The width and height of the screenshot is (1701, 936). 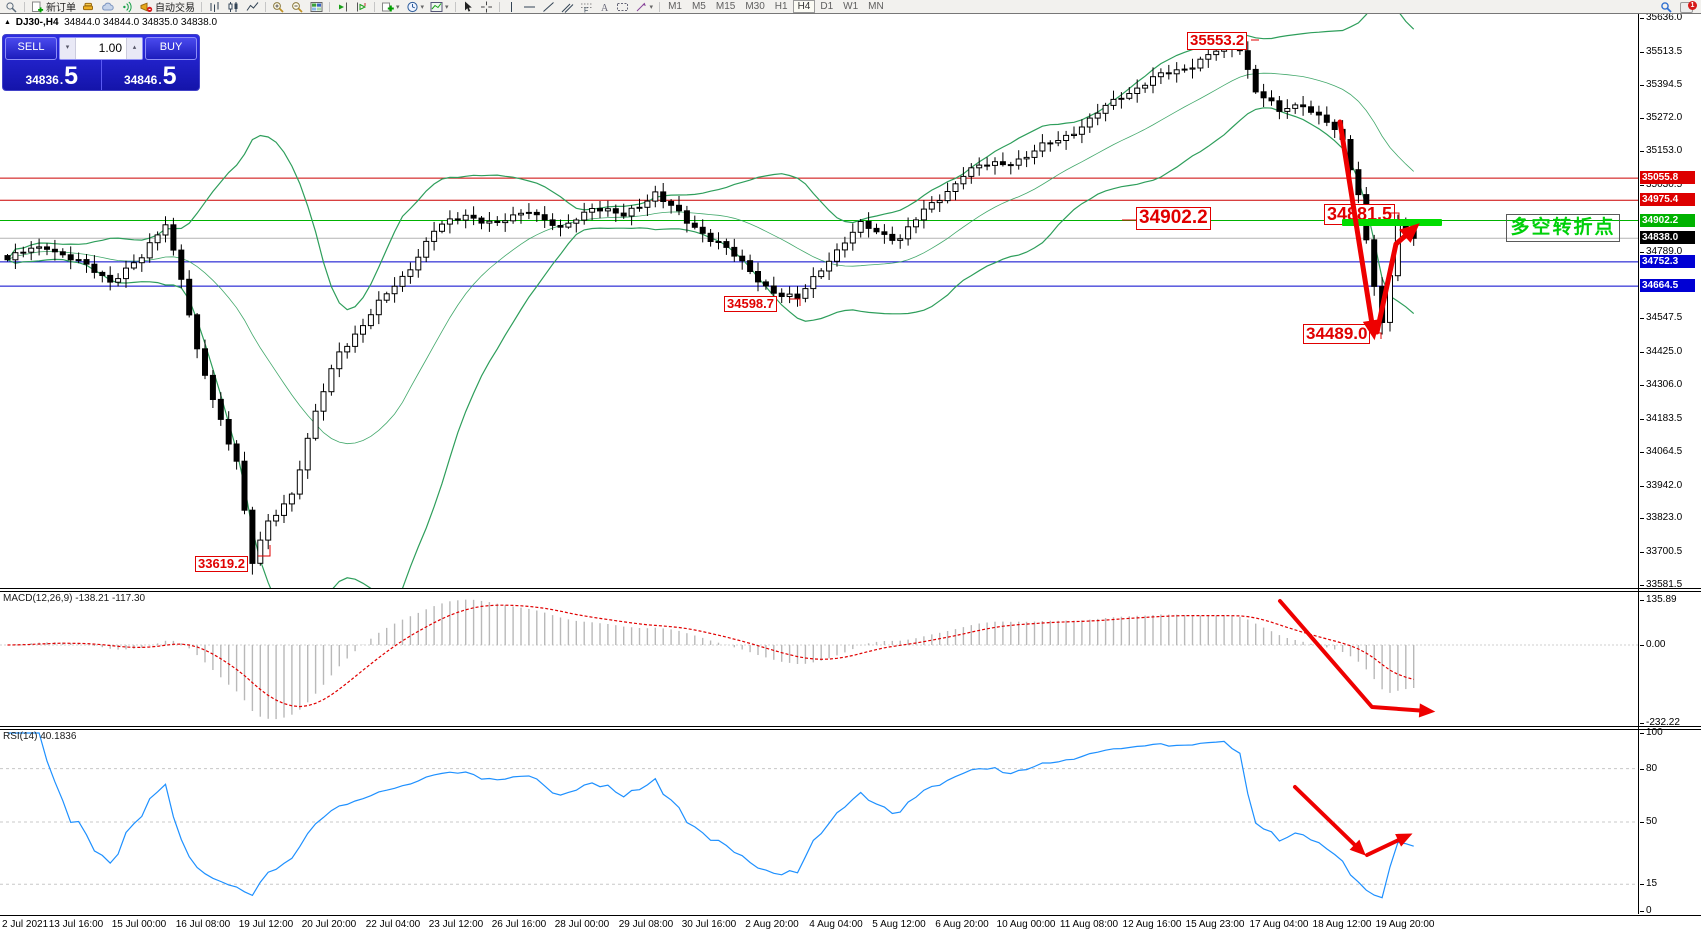 I want to click on timeframe-button-m15: M15, so click(x=725, y=6).